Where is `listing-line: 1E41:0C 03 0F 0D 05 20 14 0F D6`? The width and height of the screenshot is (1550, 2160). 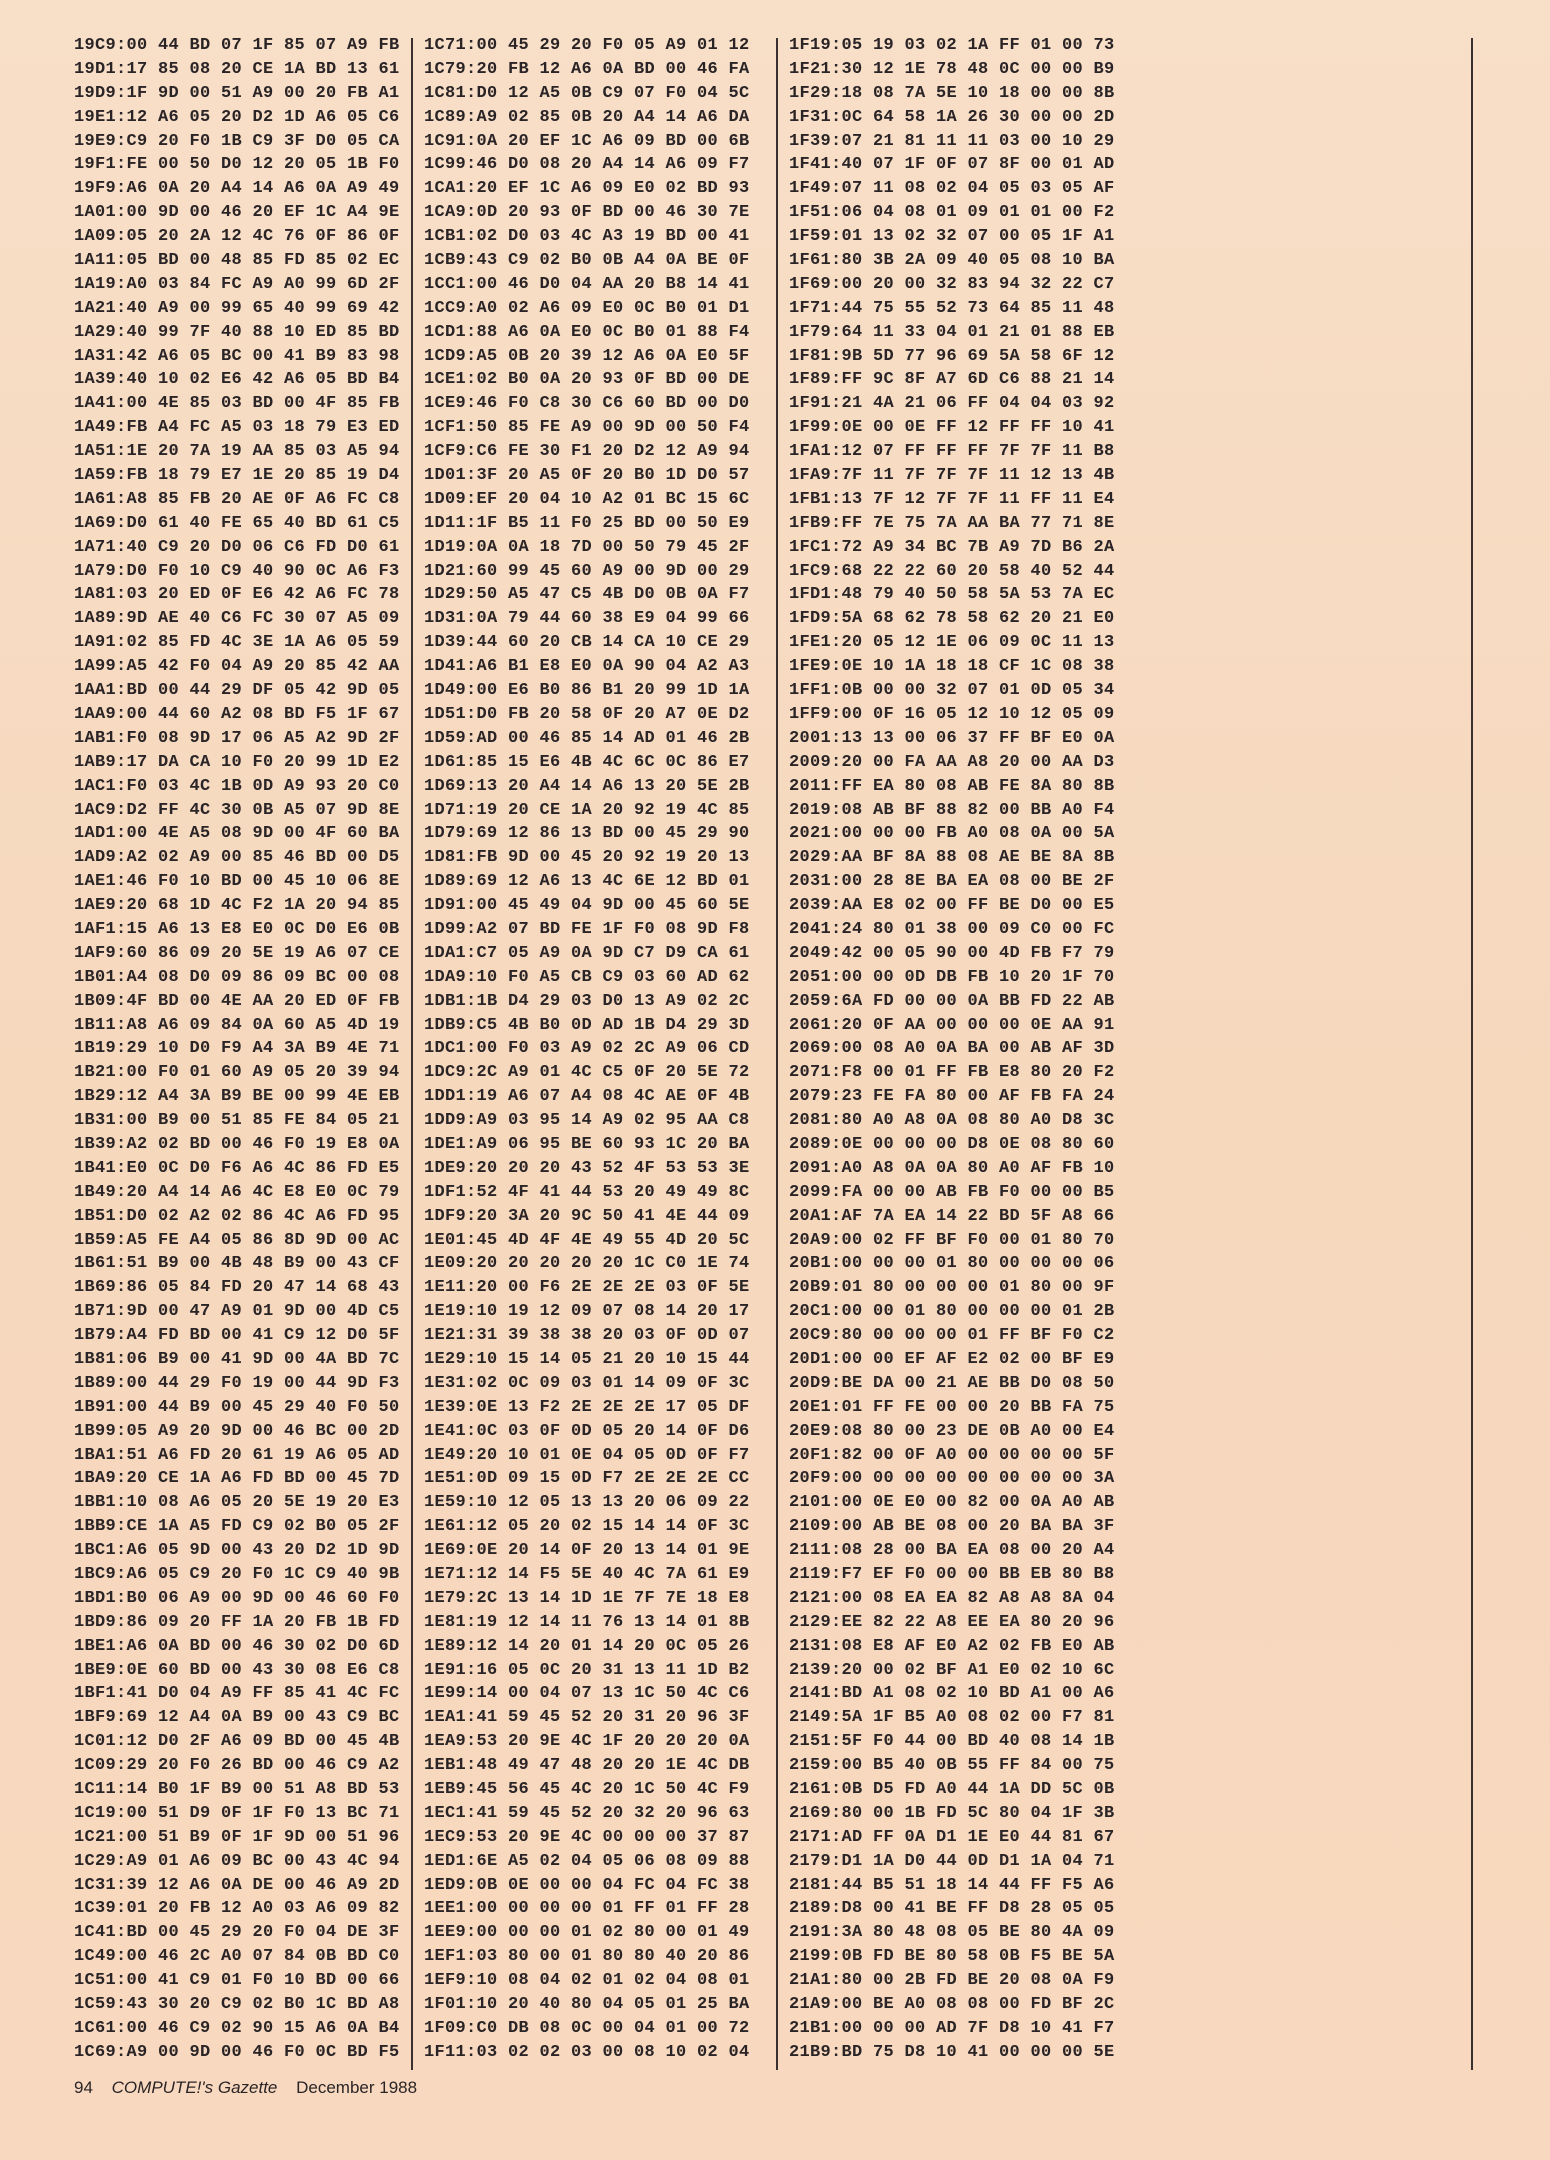
listing-line: 1E41:0C 03 0F 0D 05 20 14 0F D6 is located at coordinates (587, 1431).